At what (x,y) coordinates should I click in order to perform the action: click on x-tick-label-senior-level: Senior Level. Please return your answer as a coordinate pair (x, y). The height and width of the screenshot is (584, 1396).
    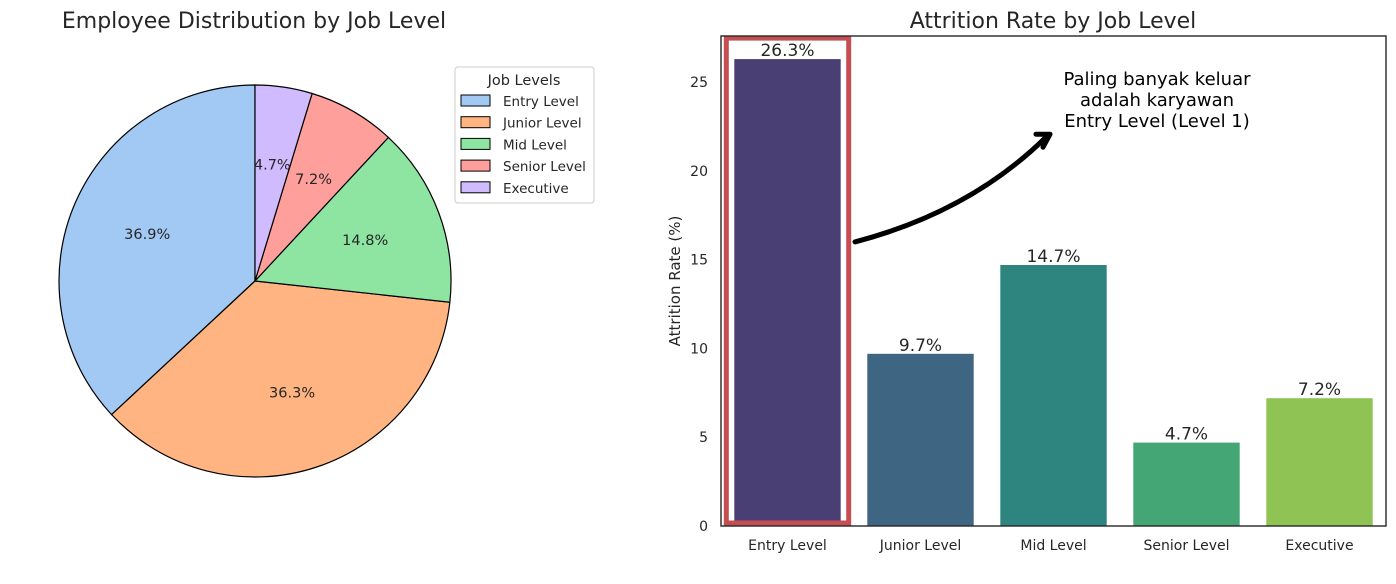
    Looking at the image, I should click on (1187, 546).